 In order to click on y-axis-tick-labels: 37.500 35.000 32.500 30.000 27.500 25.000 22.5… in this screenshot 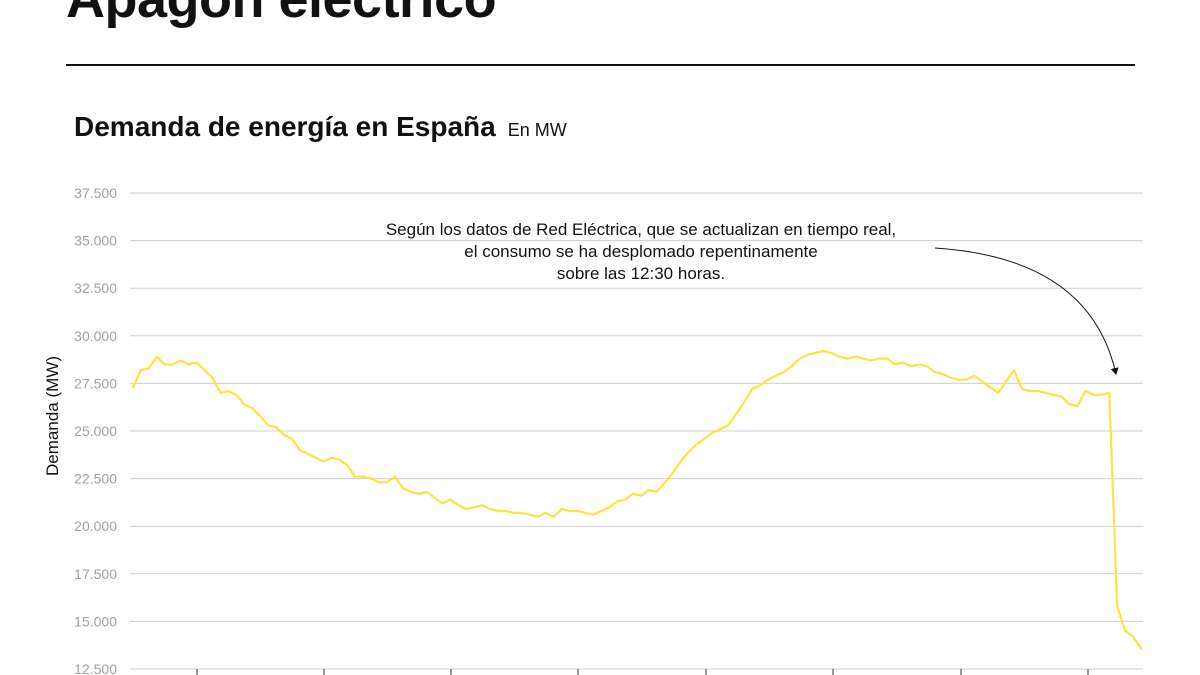, I will do `click(95, 430)`.